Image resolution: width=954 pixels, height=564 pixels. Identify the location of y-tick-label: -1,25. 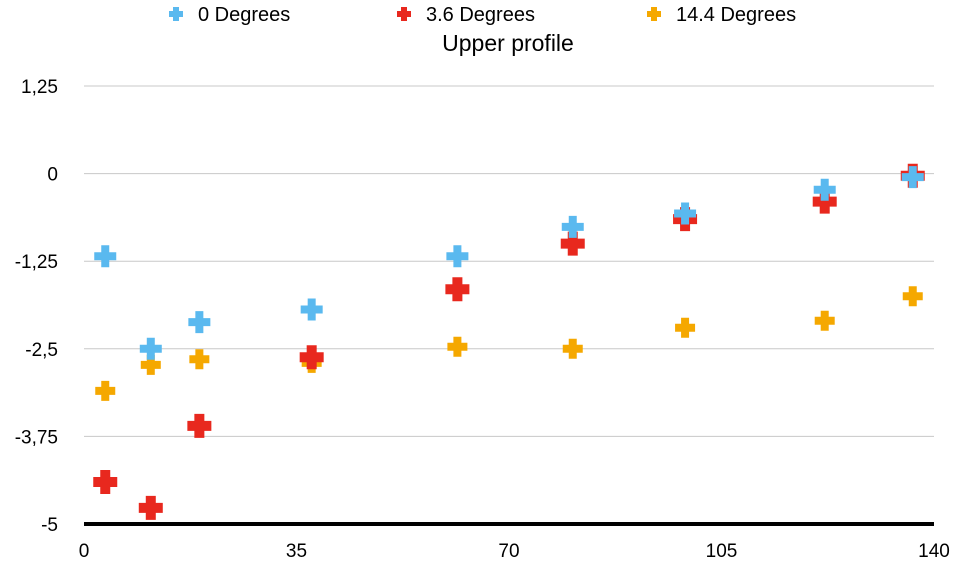
(36, 262).